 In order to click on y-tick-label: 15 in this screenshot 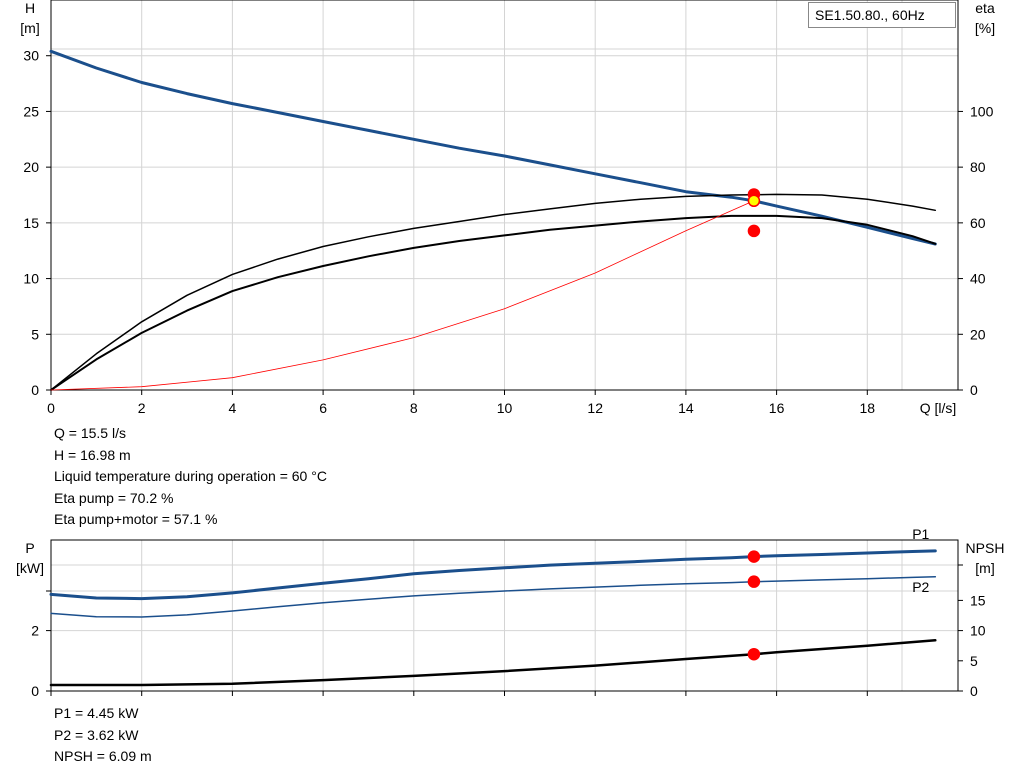, I will do `click(31, 223)`.